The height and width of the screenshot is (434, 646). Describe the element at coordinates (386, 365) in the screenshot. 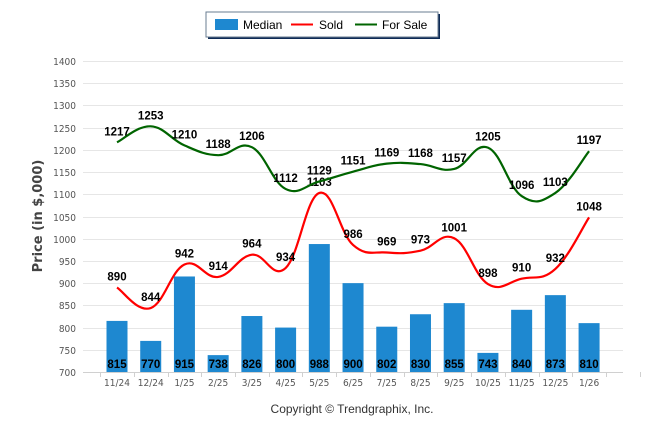

I see `median-bar-label: 802` at that location.